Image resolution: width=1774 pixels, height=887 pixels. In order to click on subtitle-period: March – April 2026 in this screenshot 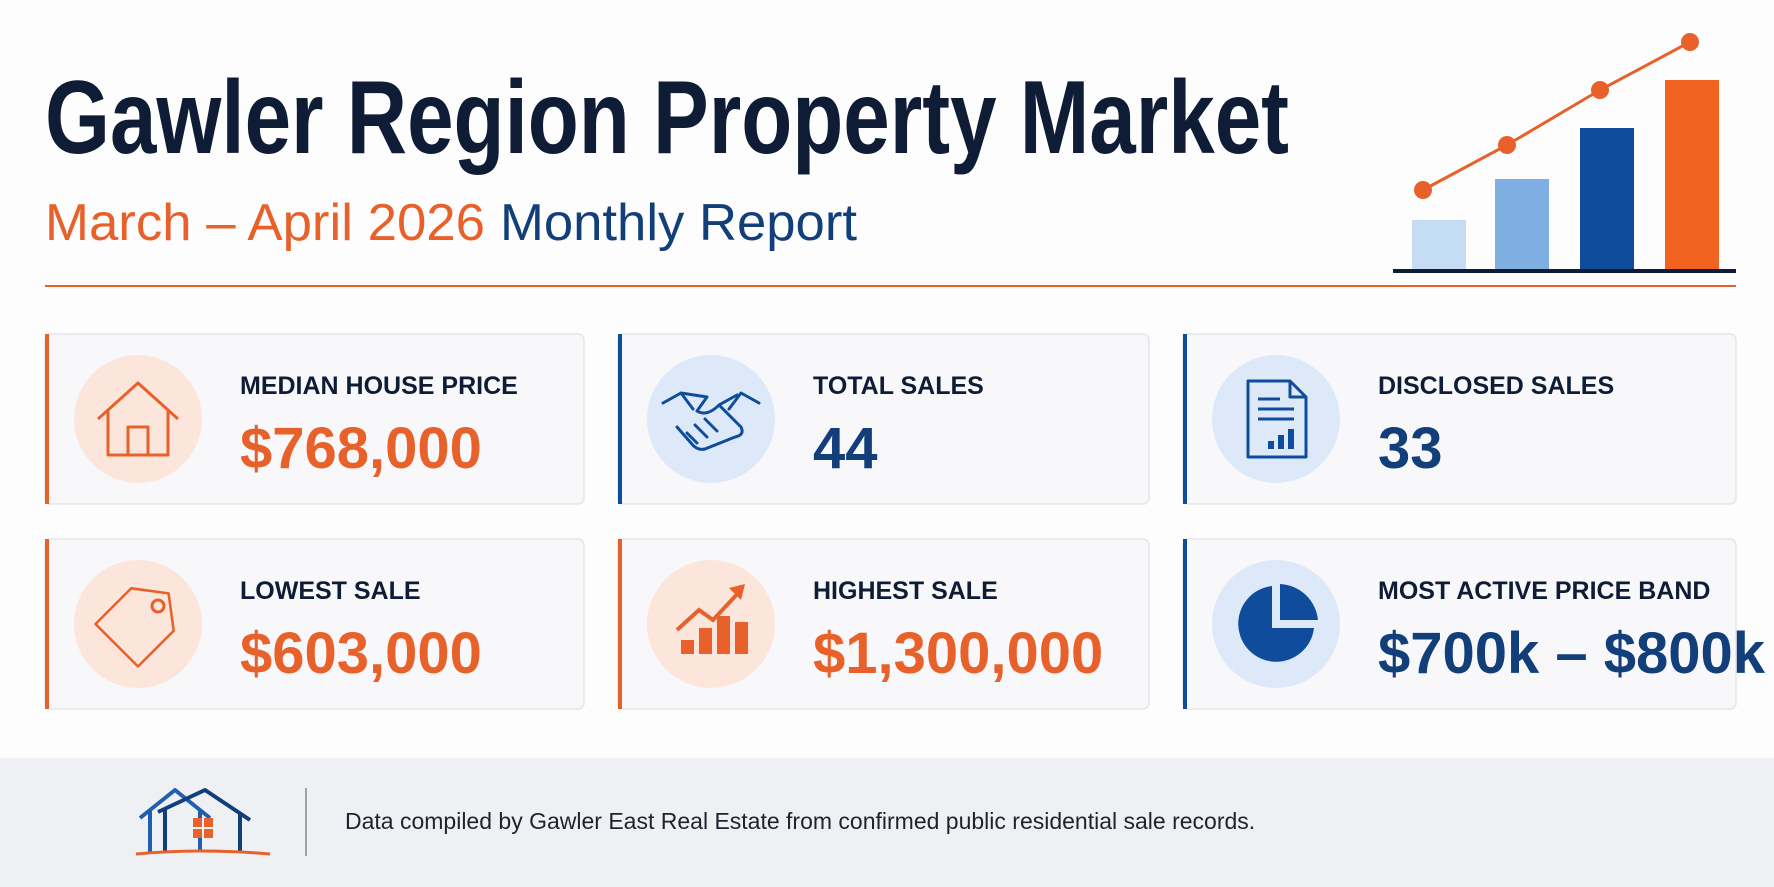, I will do `click(265, 223)`.